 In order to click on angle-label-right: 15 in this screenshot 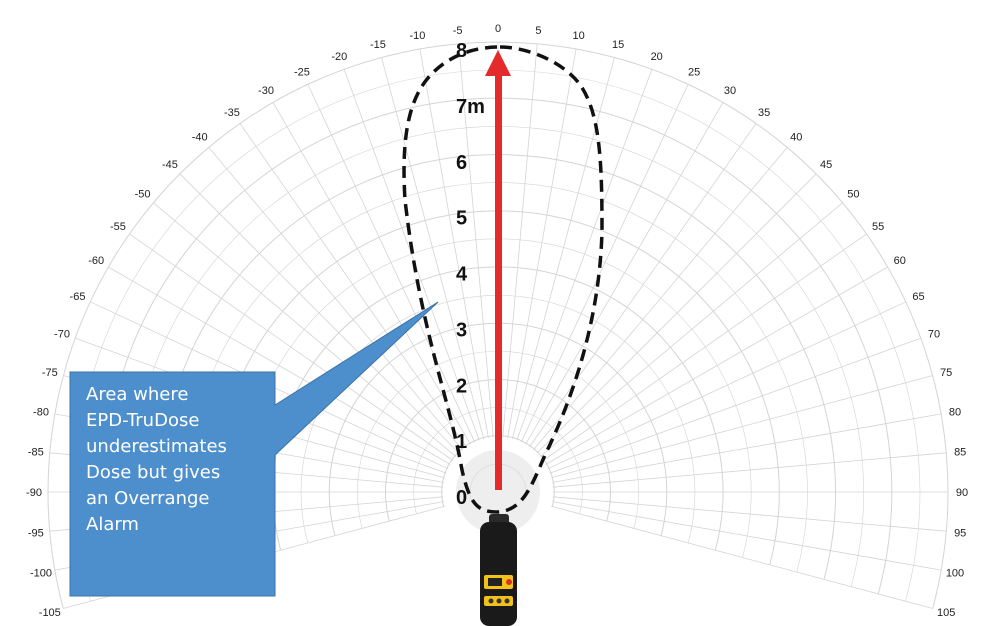, I will do `click(618, 45)`.